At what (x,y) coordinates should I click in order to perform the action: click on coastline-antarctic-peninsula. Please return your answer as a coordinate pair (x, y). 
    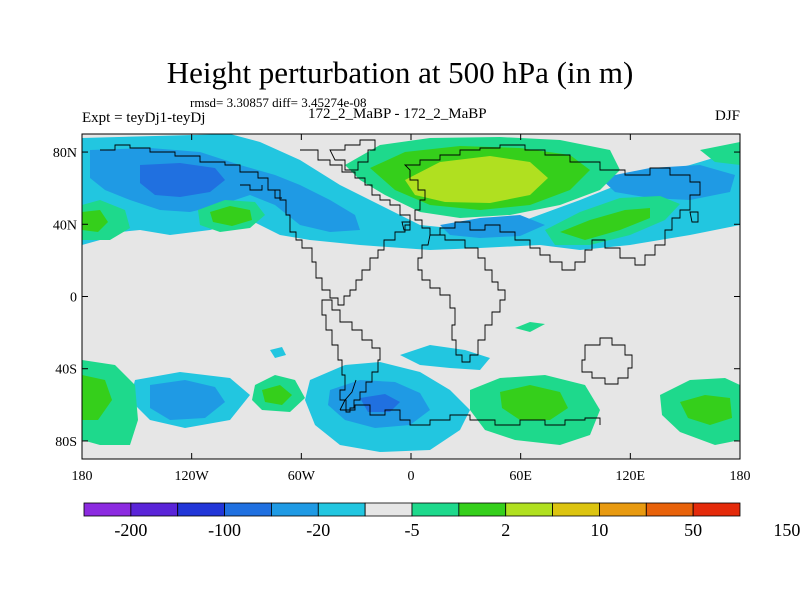
    Looking at the image, I should click on (348, 395).